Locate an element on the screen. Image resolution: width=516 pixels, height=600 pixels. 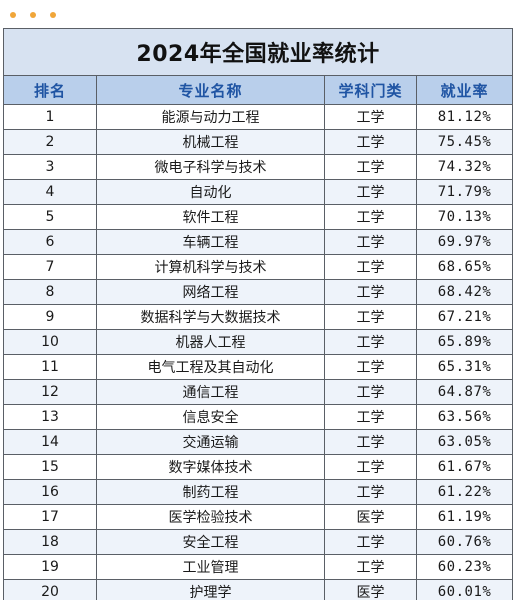
cell-rank: 13 is located at coordinates (50, 417).